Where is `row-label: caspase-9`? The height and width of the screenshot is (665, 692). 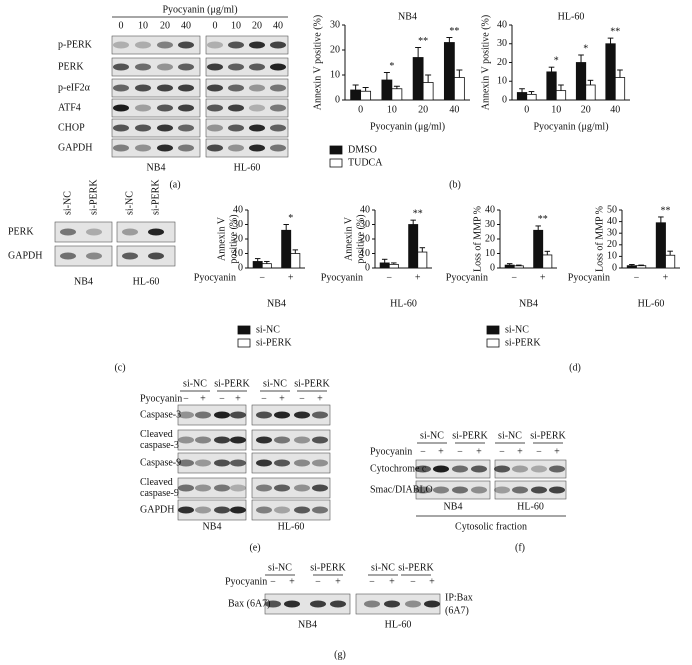 row-label: caspase-9 is located at coordinates (159, 493).